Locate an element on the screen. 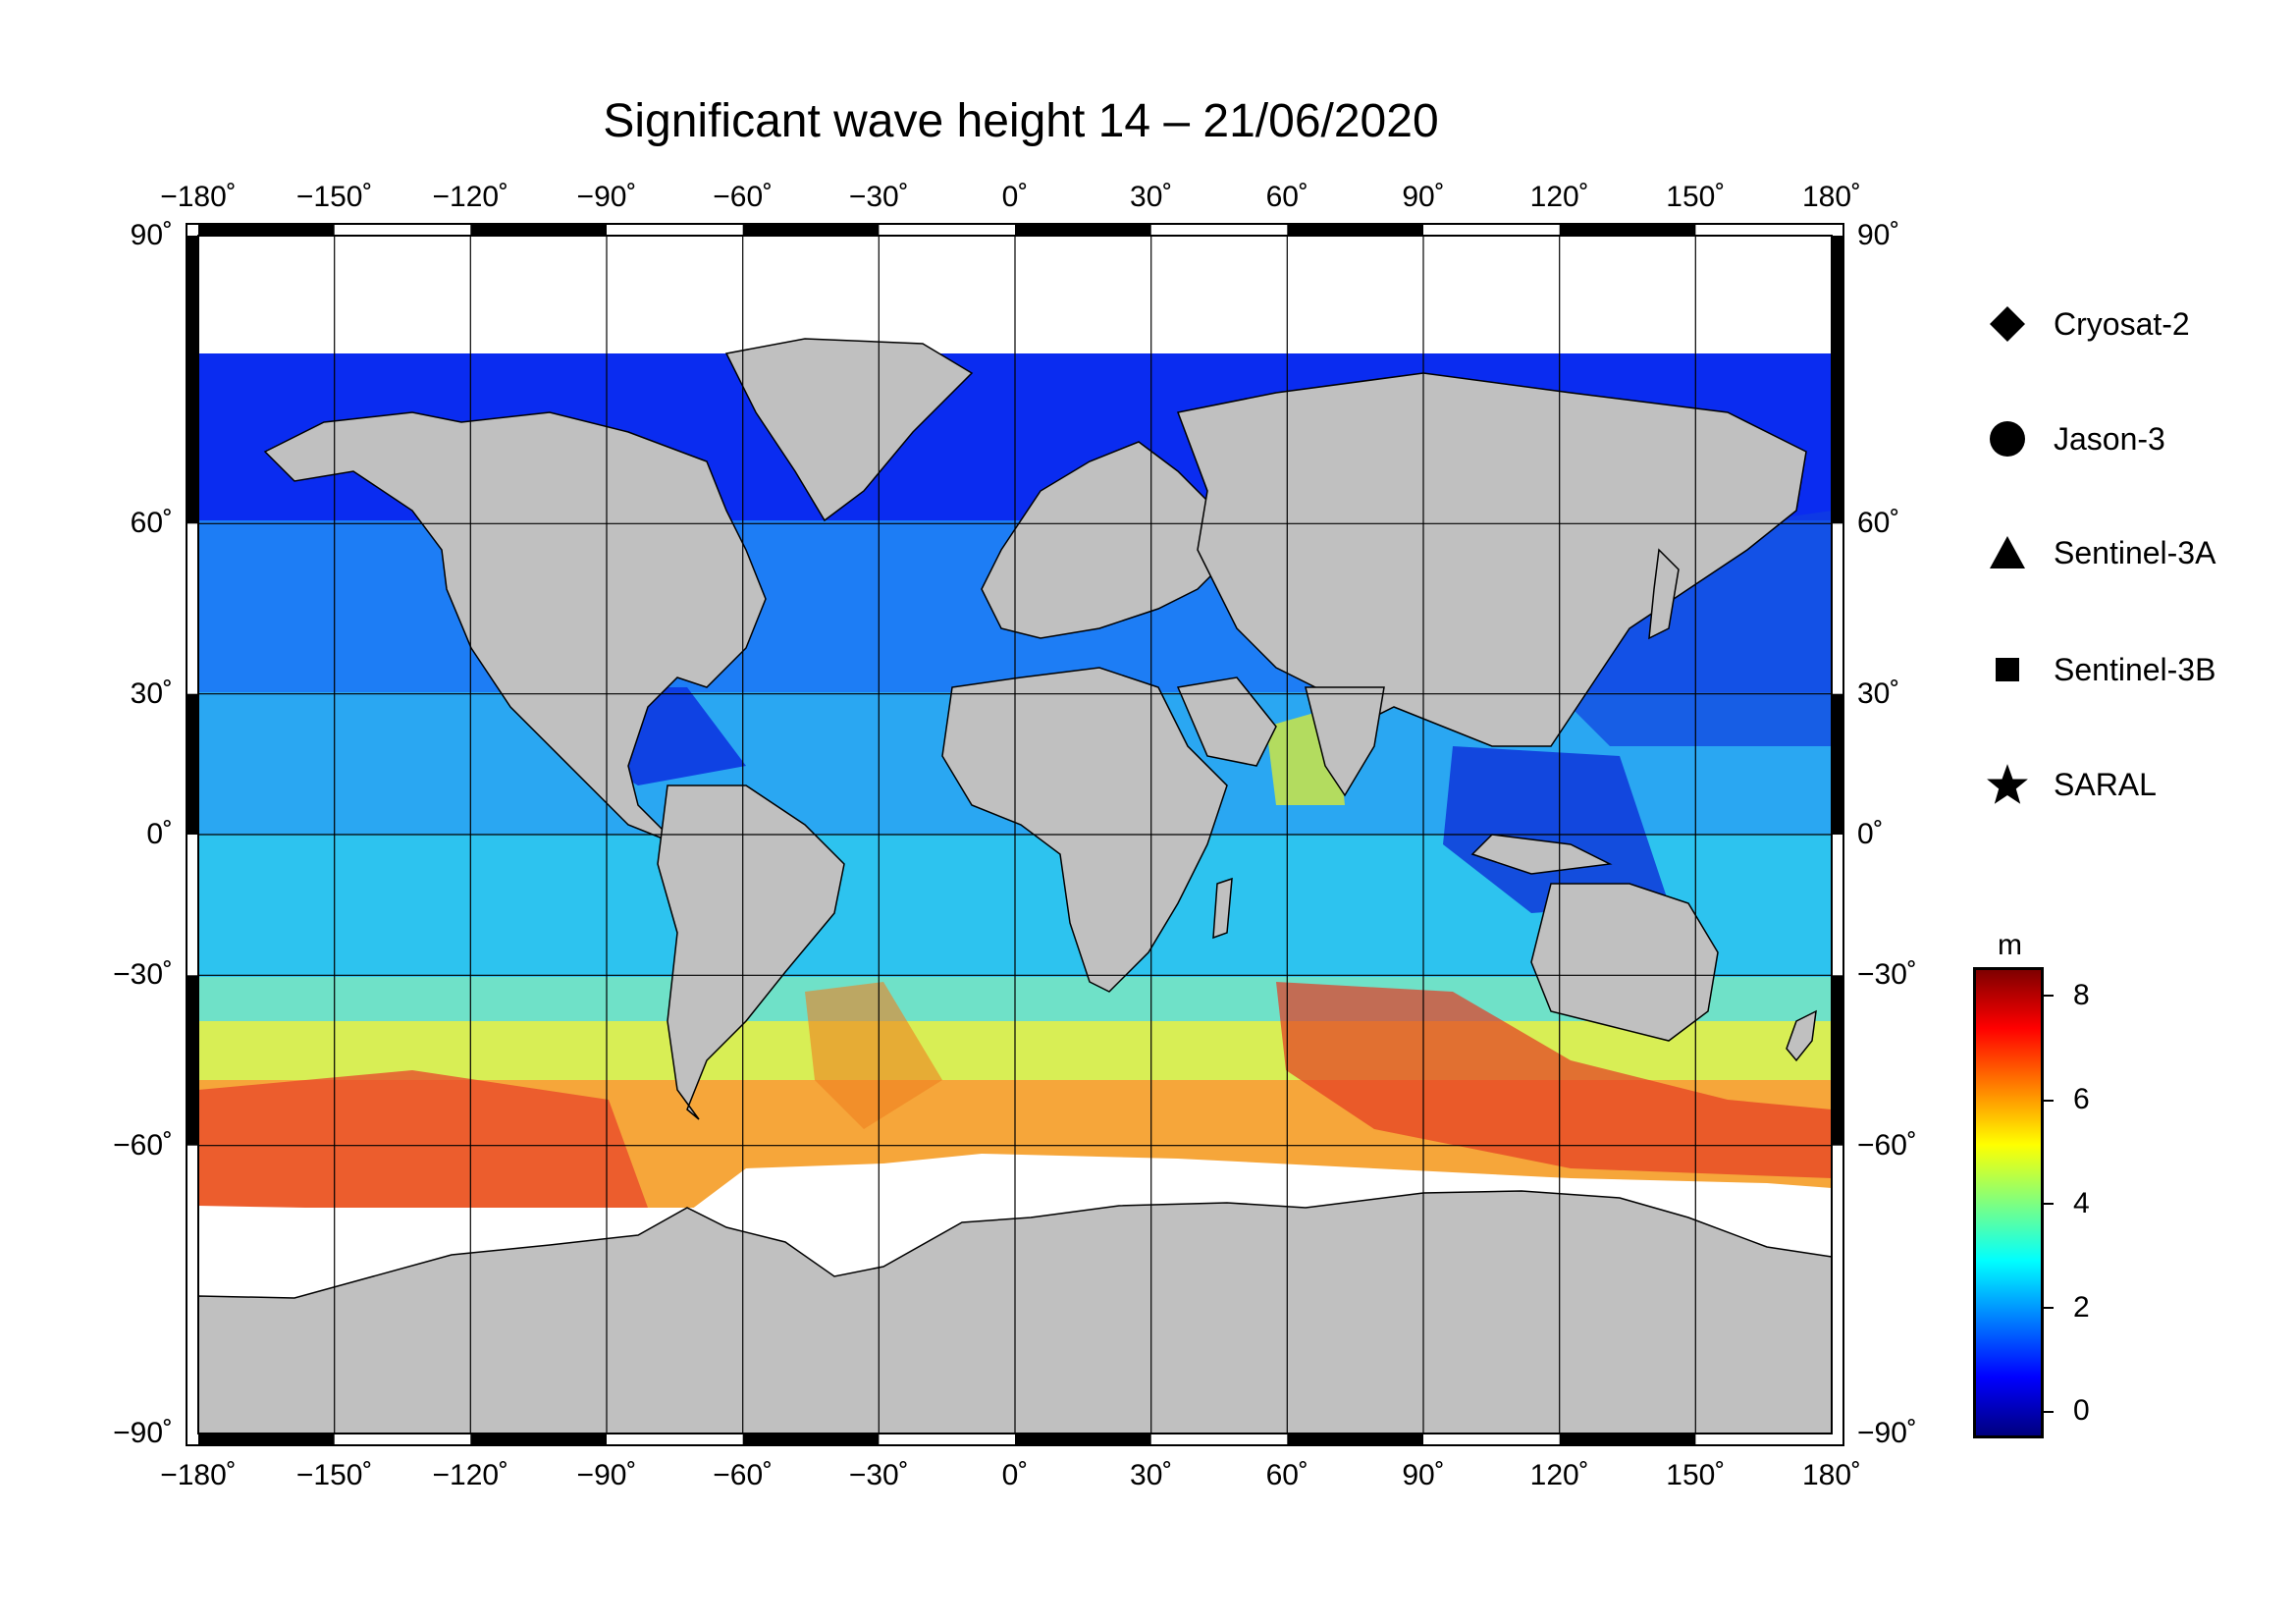 Image resolution: width=2296 pixels, height=1623 pixels. lon-tick-bottom: 180˚ is located at coordinates (1832, 1475).